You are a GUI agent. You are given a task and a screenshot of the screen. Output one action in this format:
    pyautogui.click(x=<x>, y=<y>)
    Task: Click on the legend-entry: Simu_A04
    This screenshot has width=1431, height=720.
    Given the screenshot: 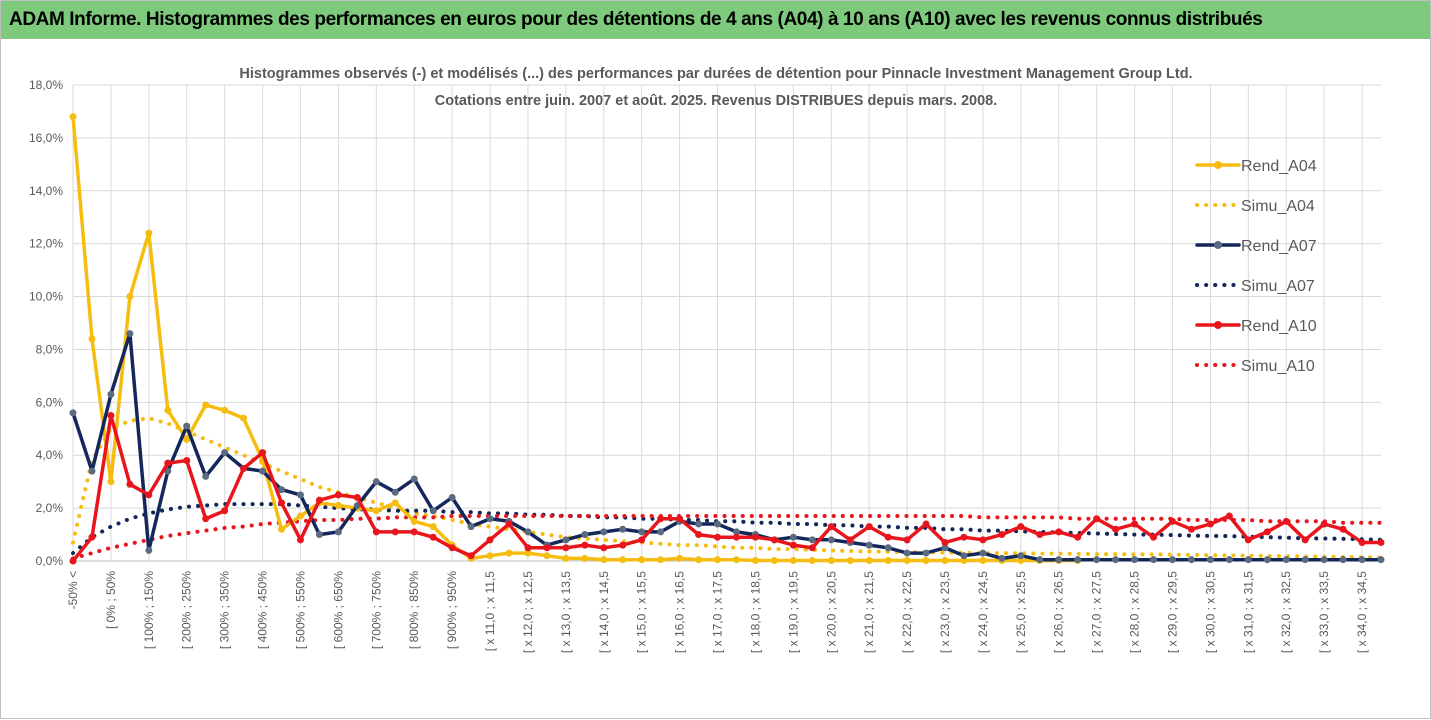 What is the action you would take?
    pyautogui.click(x=1255, y=206)
    